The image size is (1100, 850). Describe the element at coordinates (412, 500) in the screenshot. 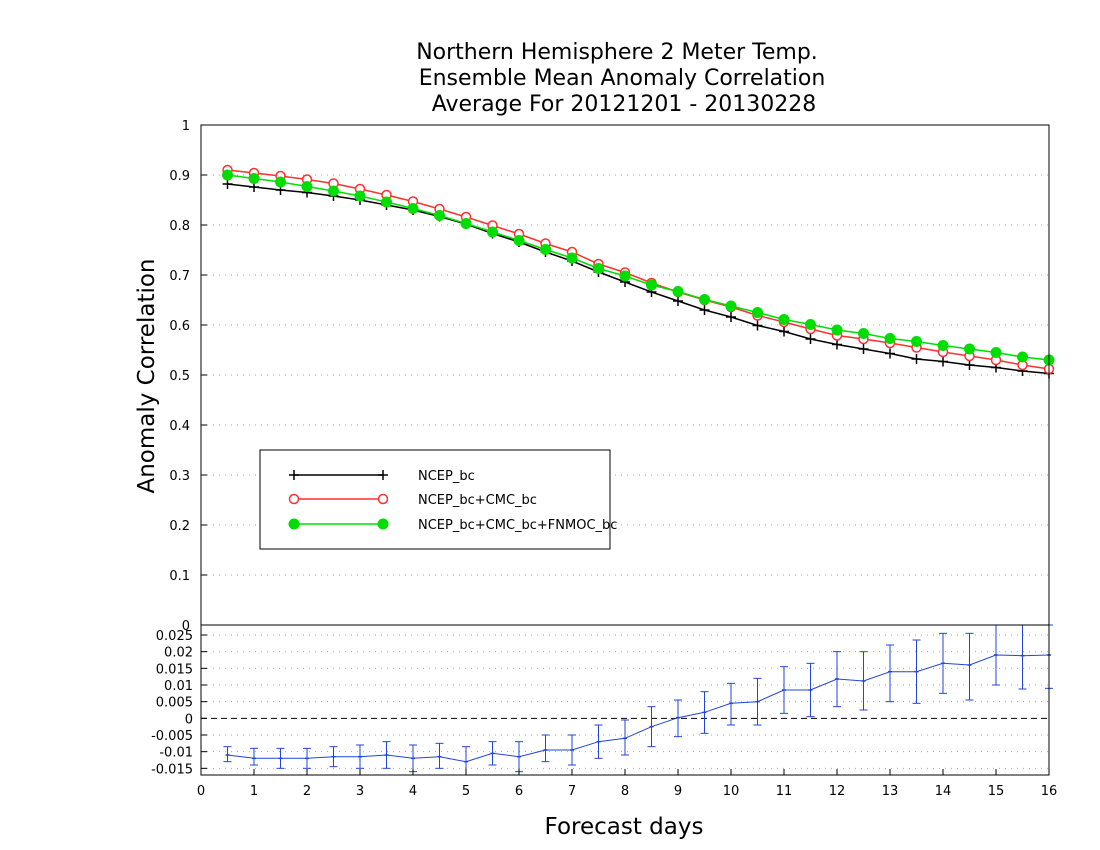

I see `legend-entry-2: NCEP_bc+CMC_bc` at that location.